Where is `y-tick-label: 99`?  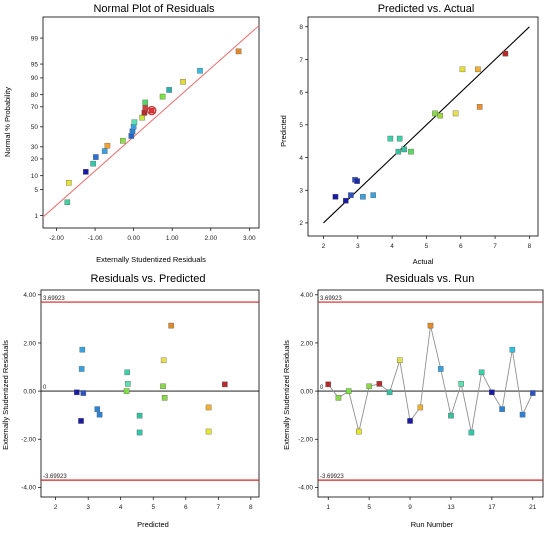 y-tick-label: 99 is located at coordinates (35, 38).